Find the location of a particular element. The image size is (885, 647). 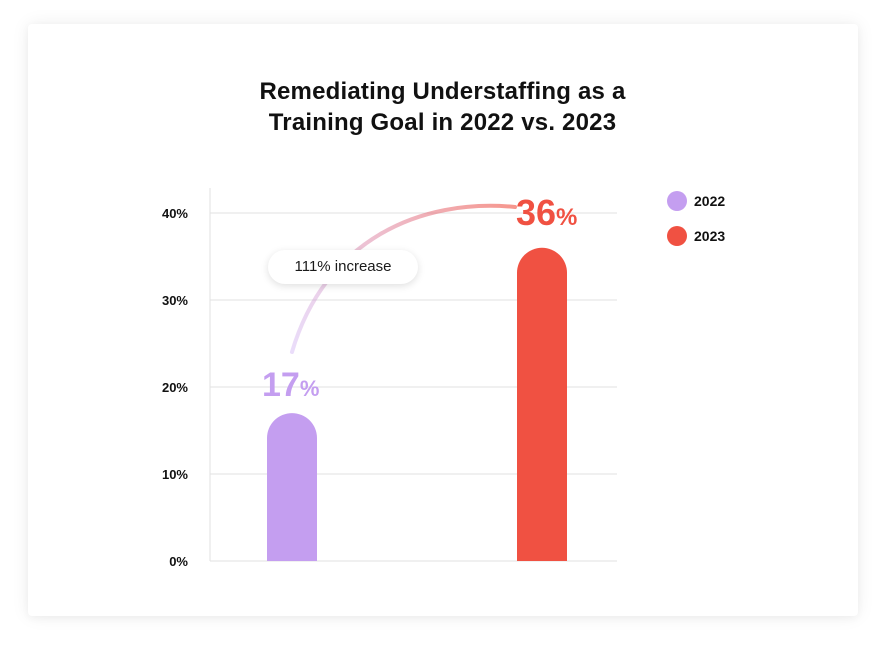

legend-swatch-2023 is located at coordinates (677, 236).